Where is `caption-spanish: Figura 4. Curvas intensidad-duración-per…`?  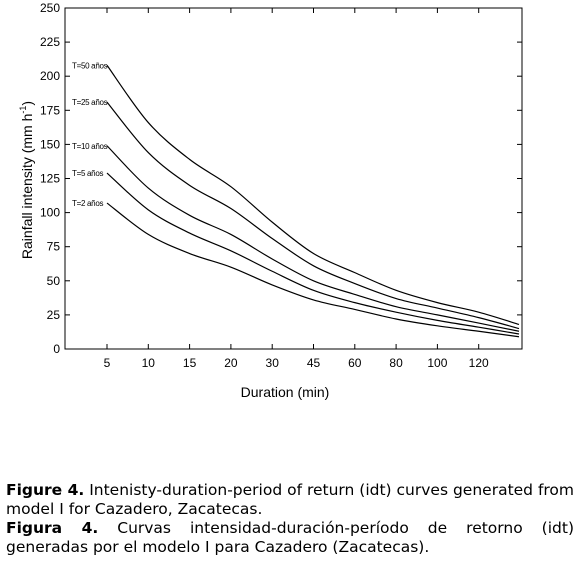 caption-spanish: Figura 4. Curvas intensidad-duración-per… is located at coordinates (290, 538).